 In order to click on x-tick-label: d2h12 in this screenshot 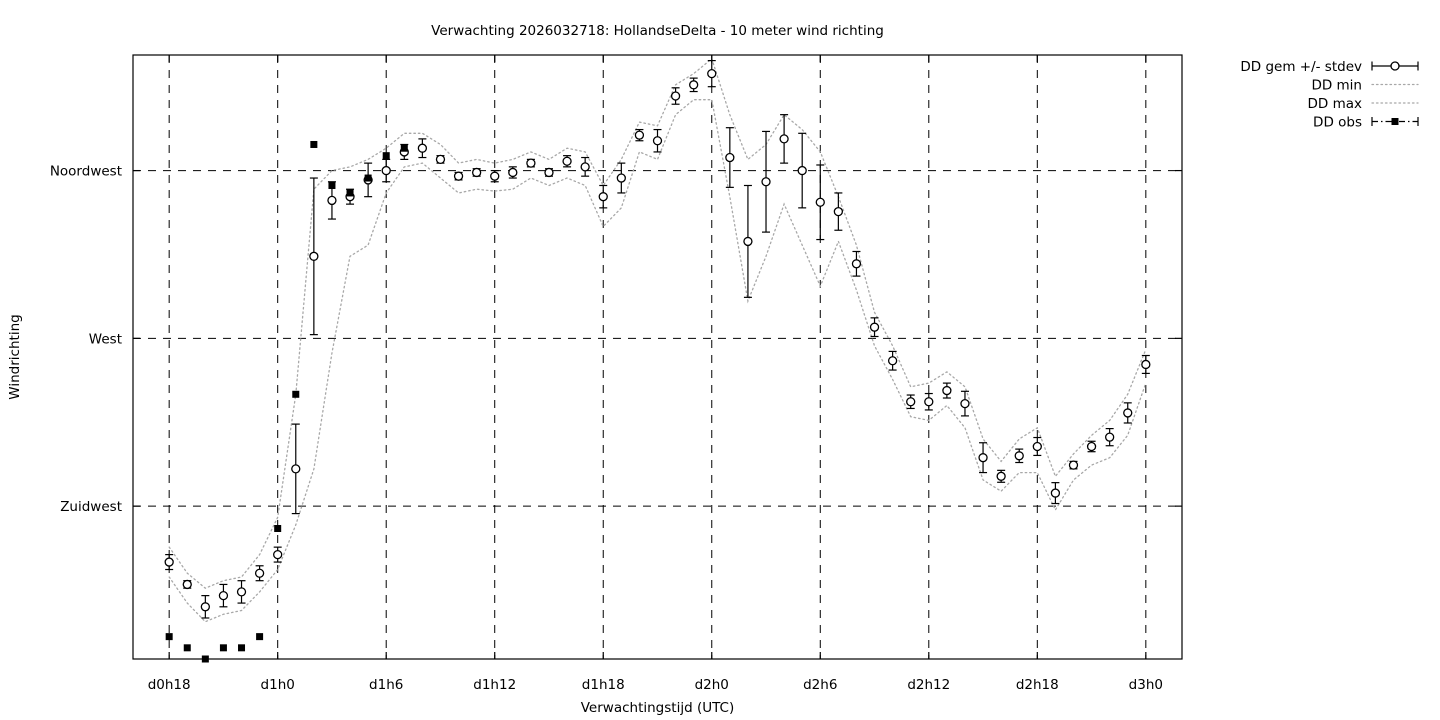, I will do `click(928, 685)`.